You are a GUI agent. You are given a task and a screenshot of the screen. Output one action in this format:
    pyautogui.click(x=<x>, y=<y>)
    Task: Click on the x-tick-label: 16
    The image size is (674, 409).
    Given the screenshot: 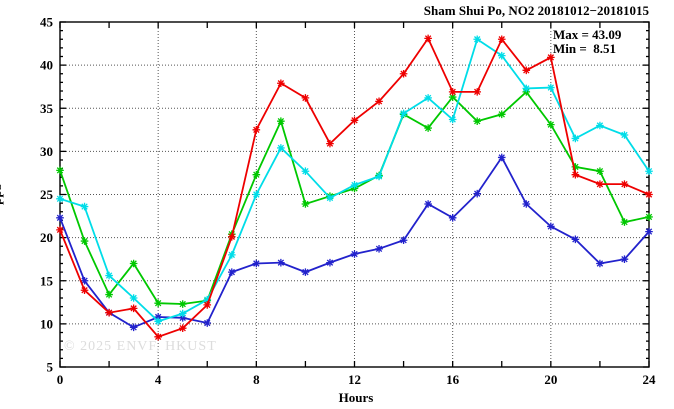 What is the action you would take?
    pyautogui.click(x=453, y=379)
    